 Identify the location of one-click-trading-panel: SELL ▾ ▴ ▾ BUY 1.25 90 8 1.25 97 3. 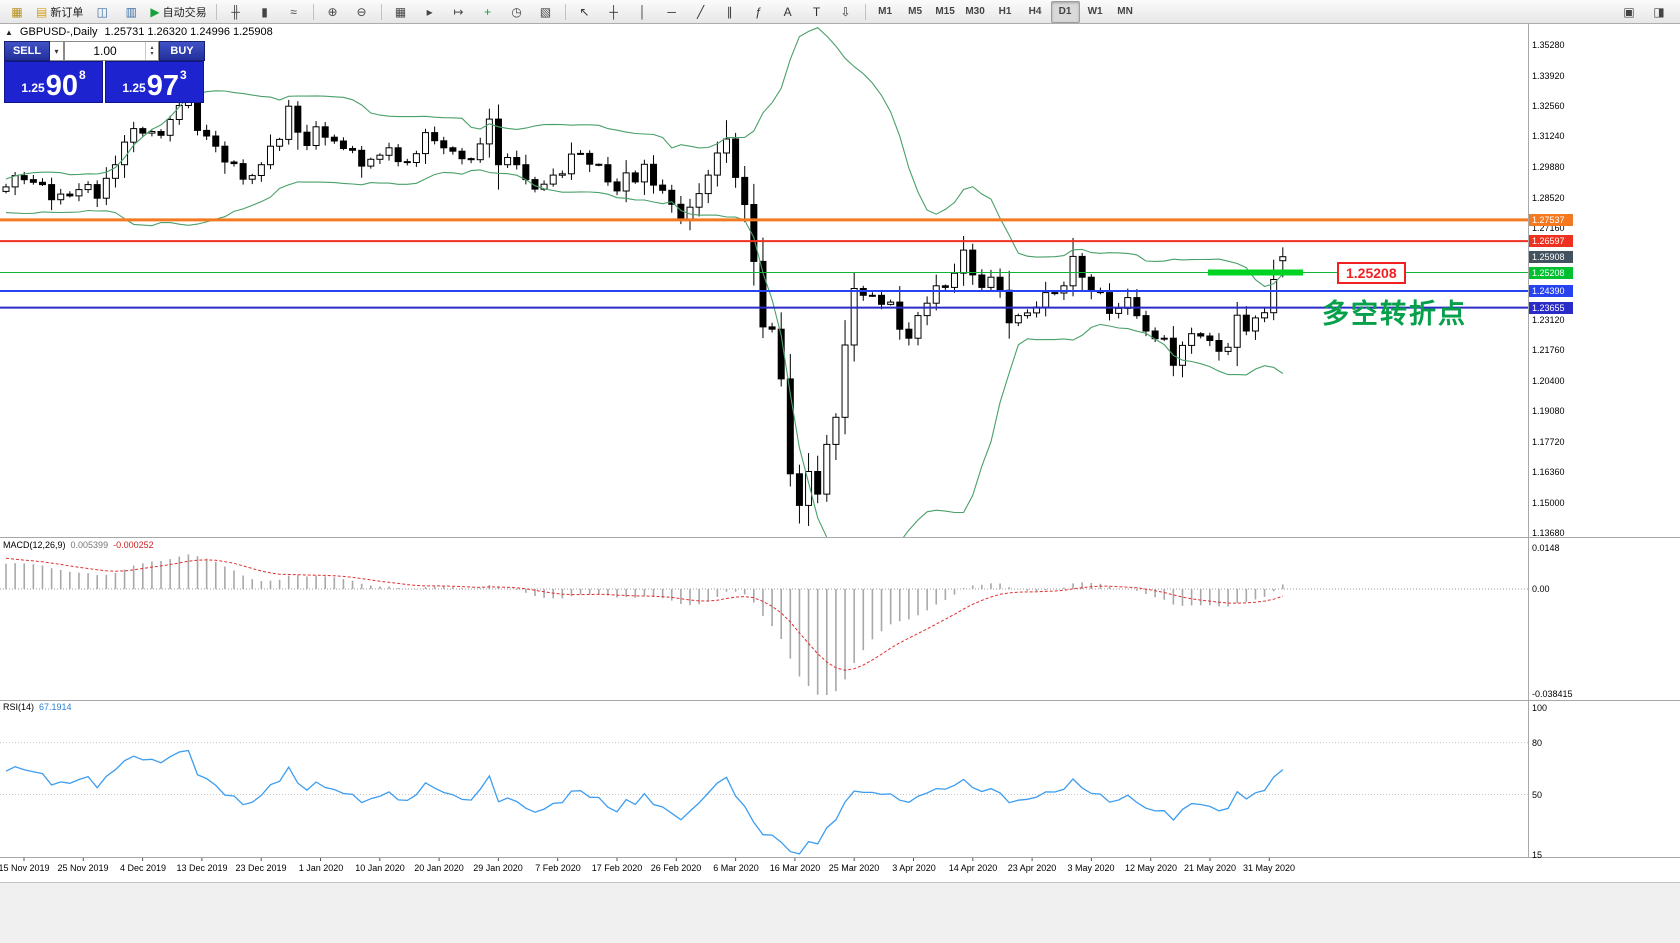
(104, 72).